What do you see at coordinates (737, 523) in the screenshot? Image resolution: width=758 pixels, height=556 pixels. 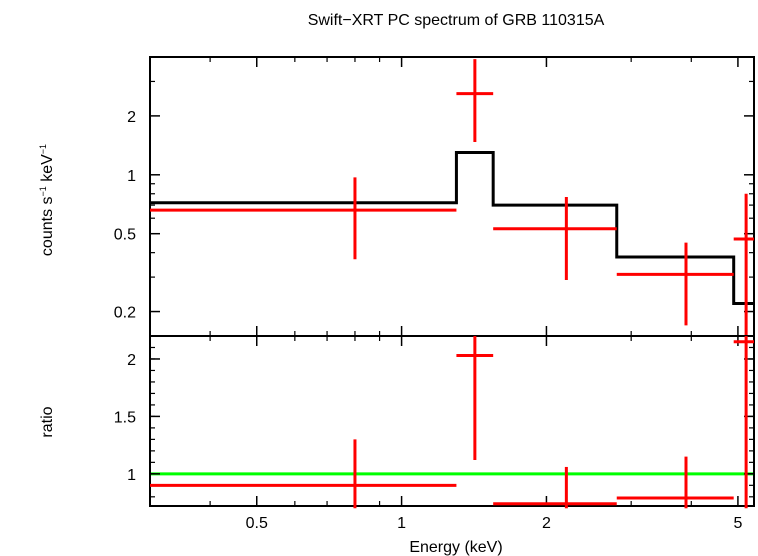 I see `x-tick-label: 5` at bounding box center [737, 523].